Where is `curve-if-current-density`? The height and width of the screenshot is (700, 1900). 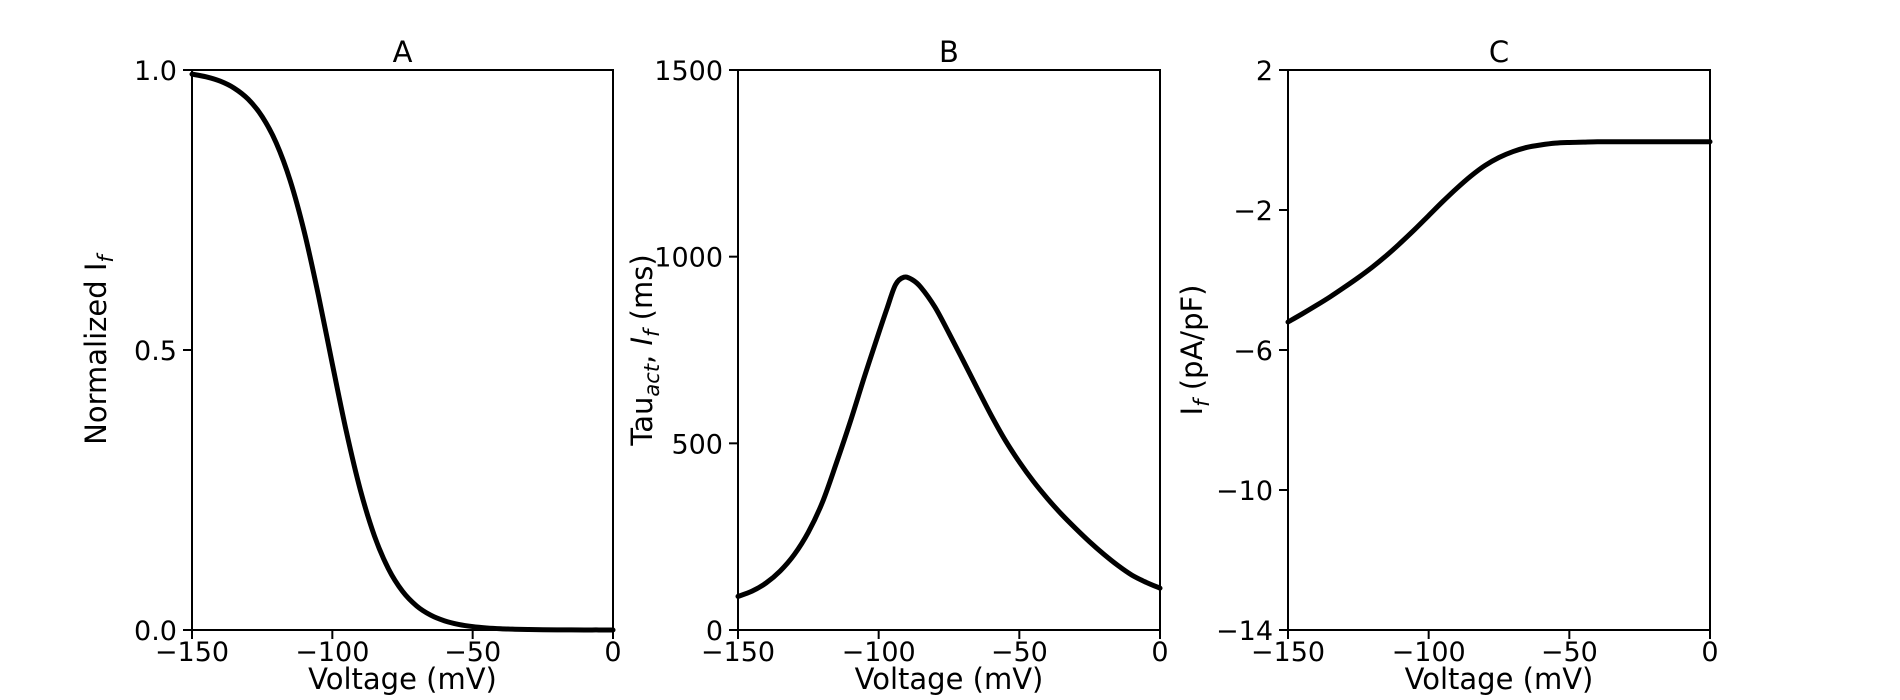
curve-if-current-density is located at coordinates (1499, 232).